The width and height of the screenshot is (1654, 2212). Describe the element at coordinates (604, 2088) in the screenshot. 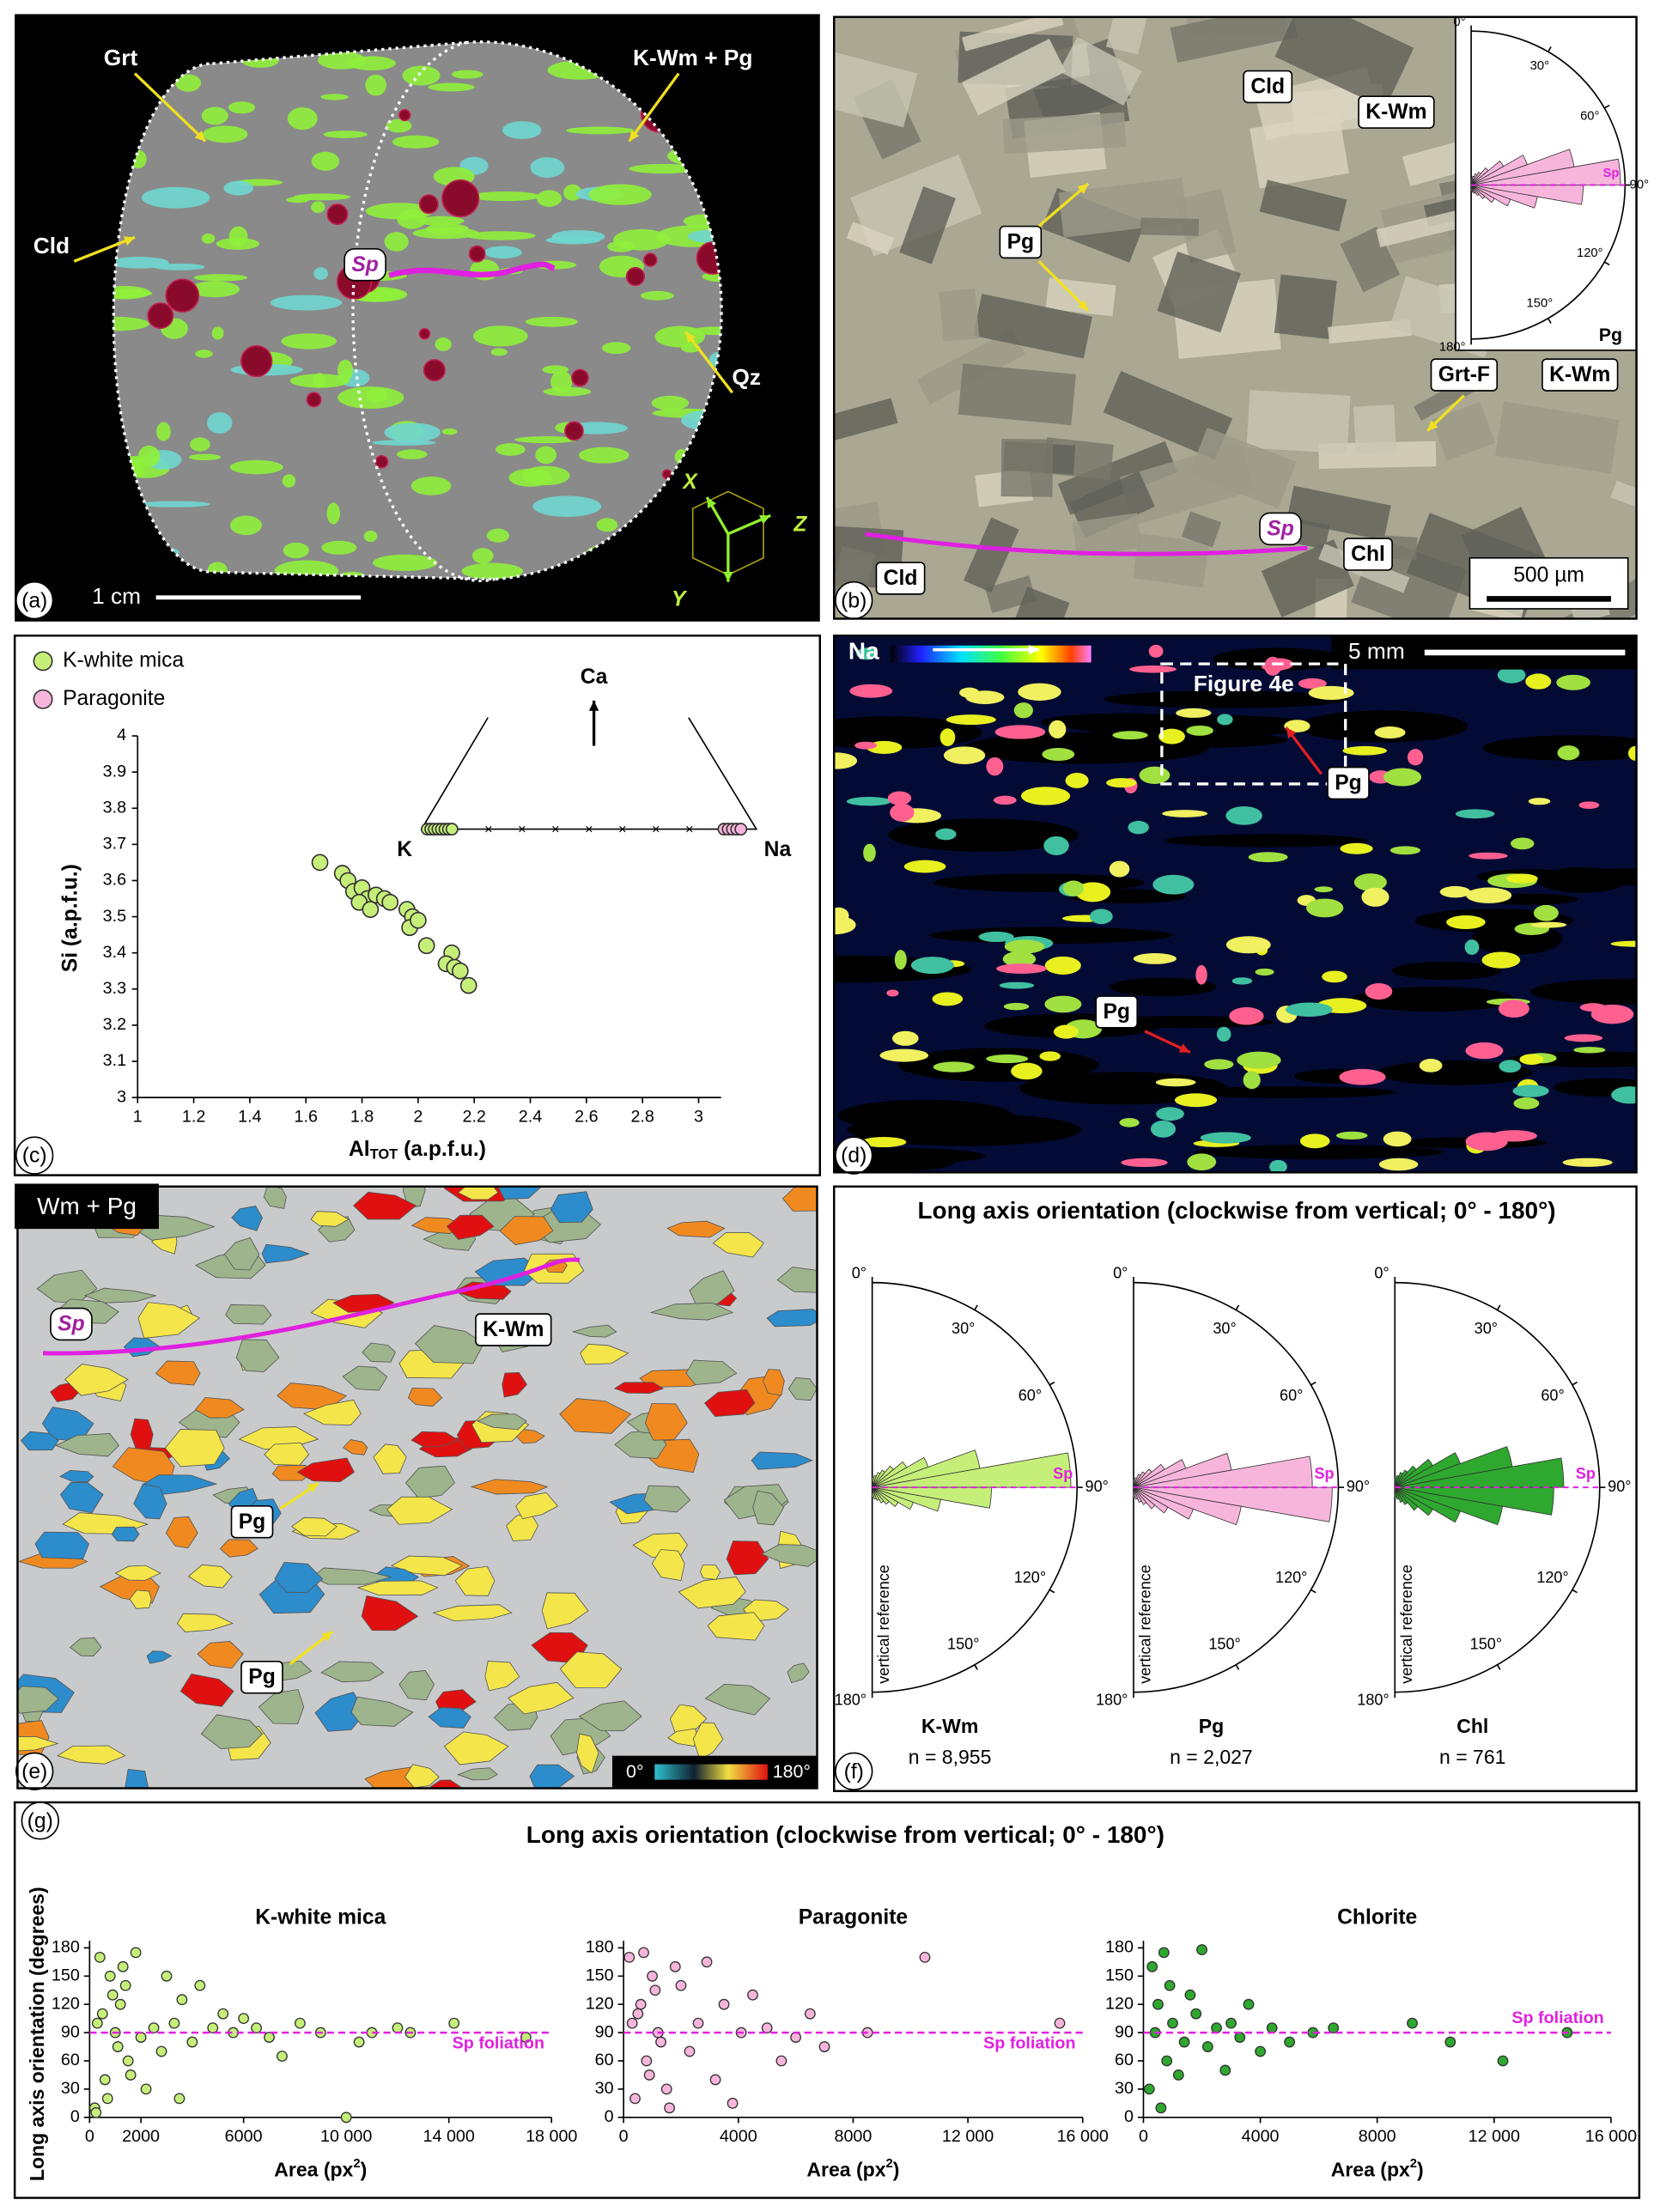

I see `y-tick-label: 30` at that location.